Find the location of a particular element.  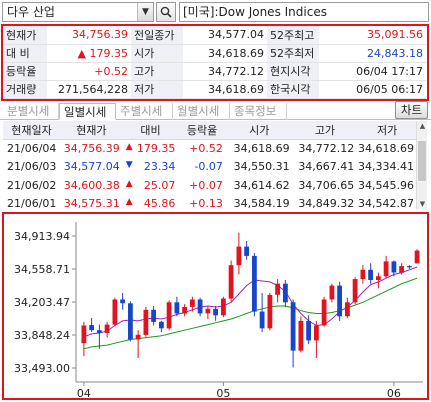

search-button is located at coordinates (166, 12).